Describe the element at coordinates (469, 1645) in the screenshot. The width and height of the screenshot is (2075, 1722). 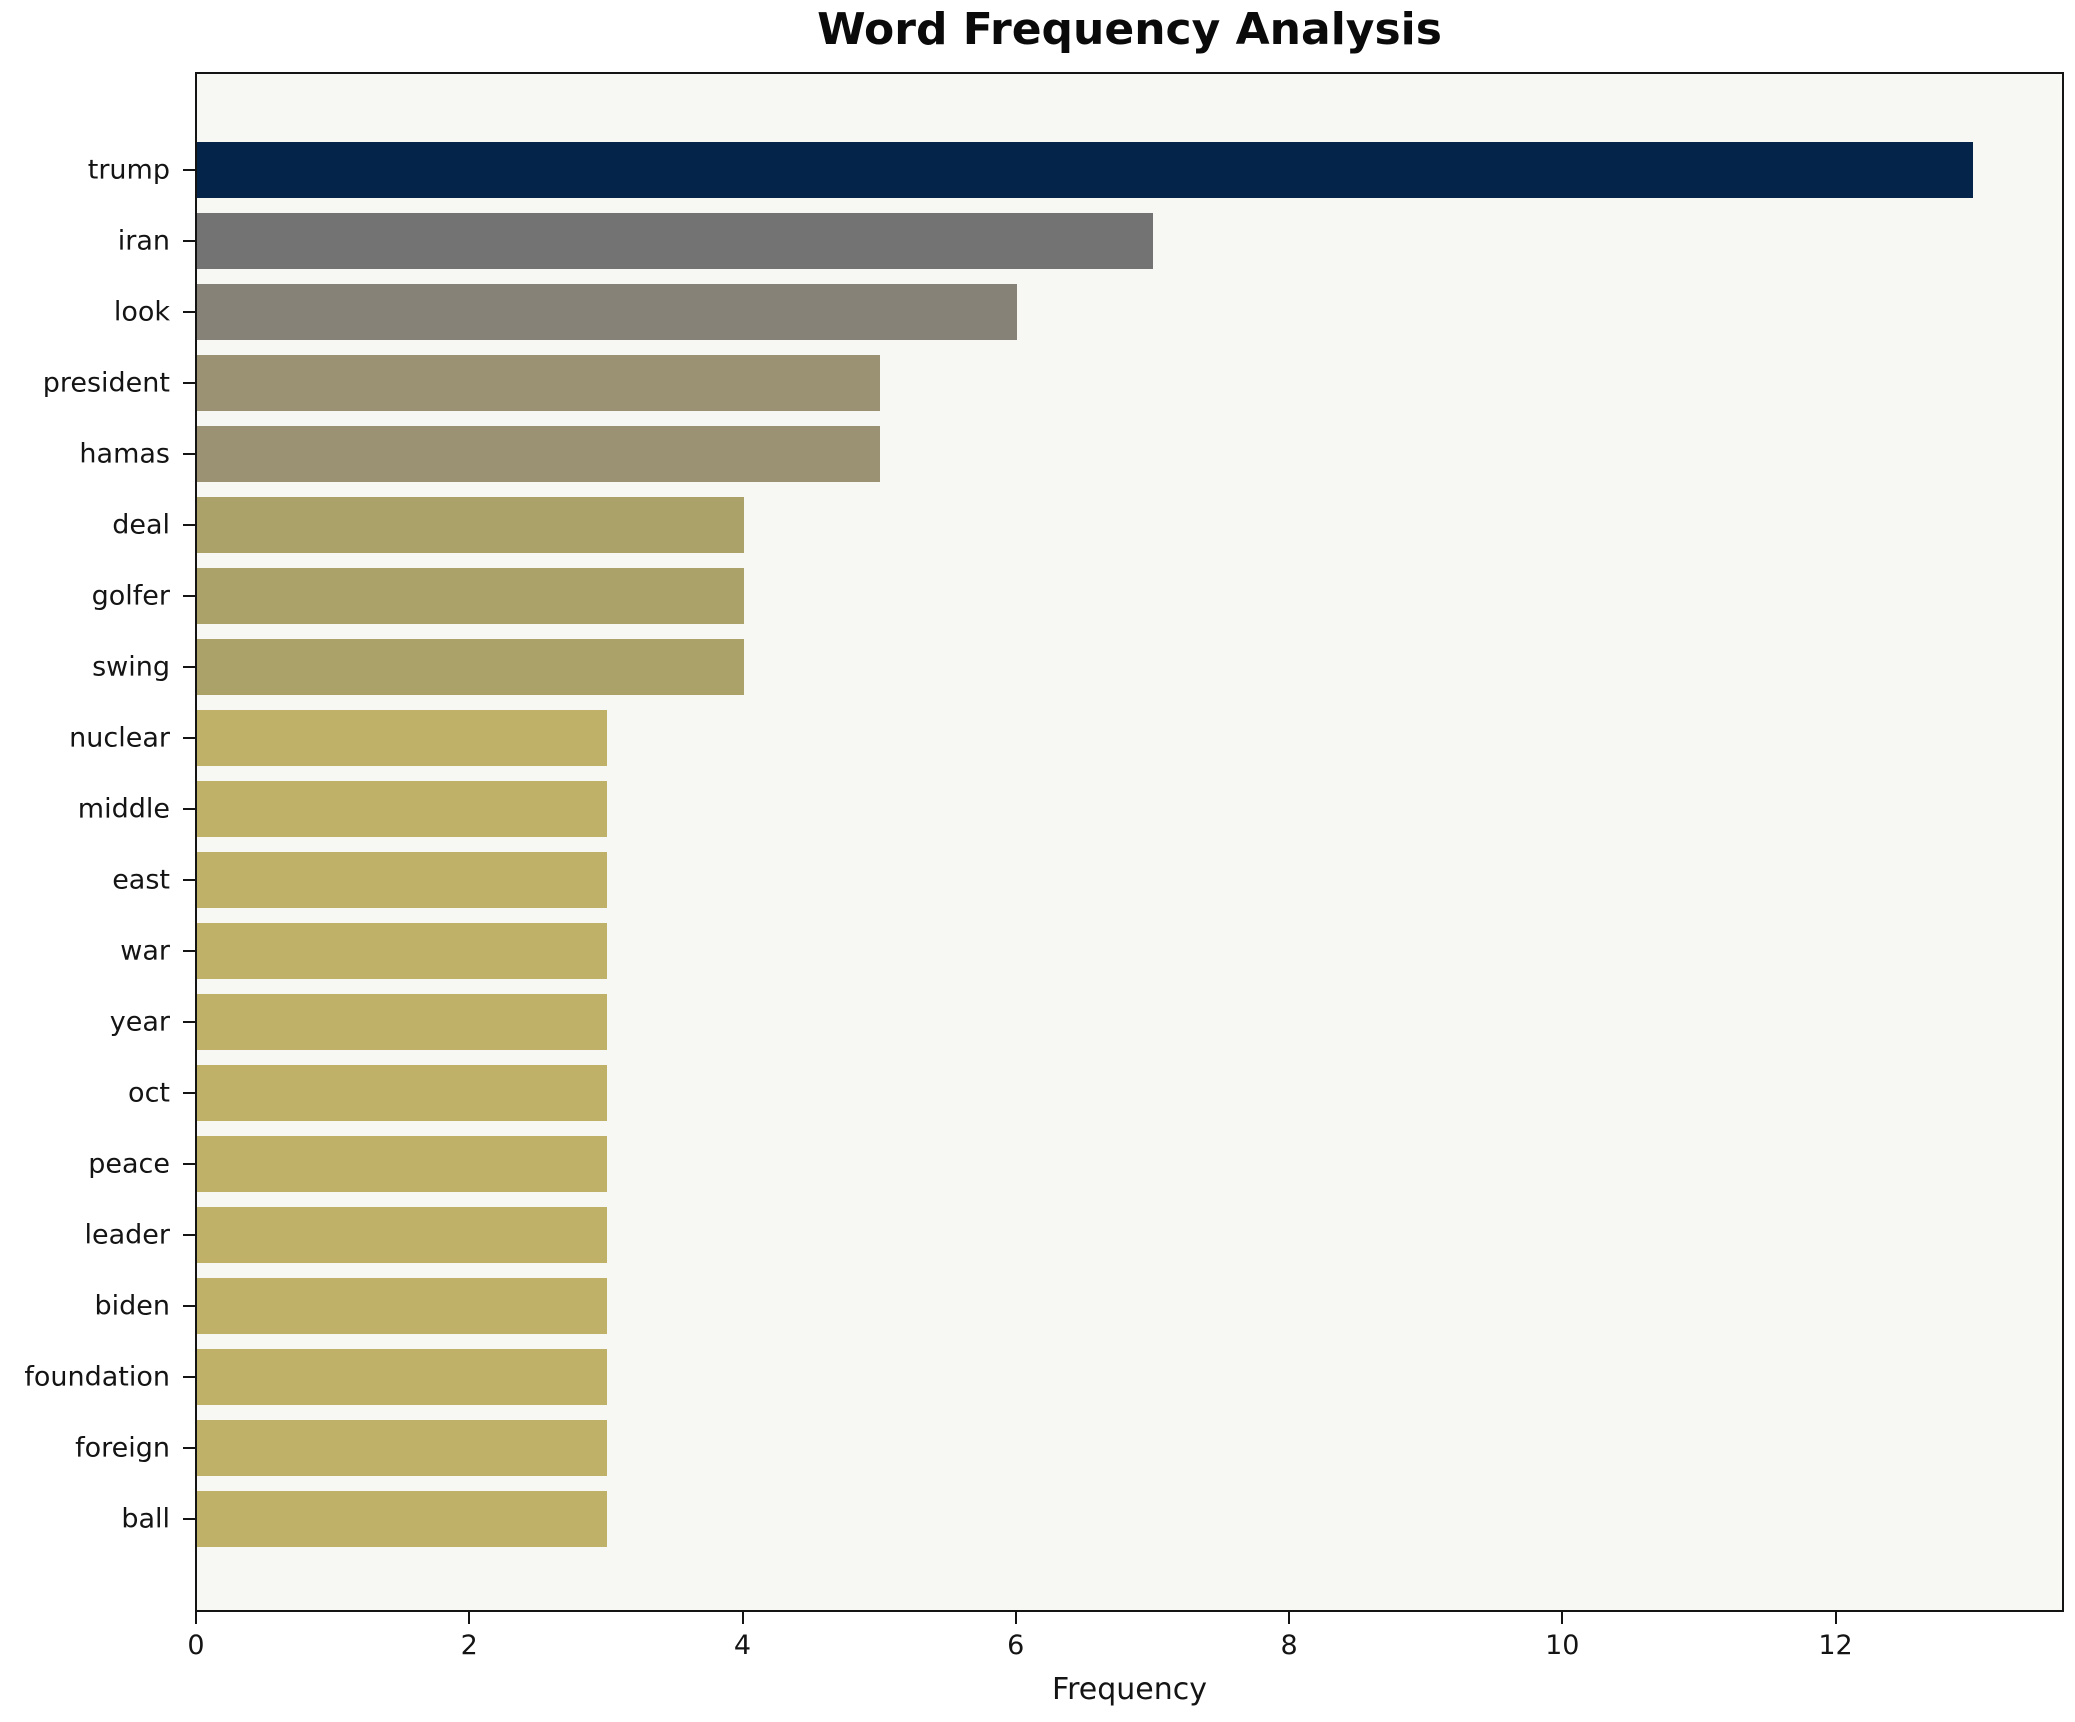
I see `x-tick-label-2: 2` at that location.